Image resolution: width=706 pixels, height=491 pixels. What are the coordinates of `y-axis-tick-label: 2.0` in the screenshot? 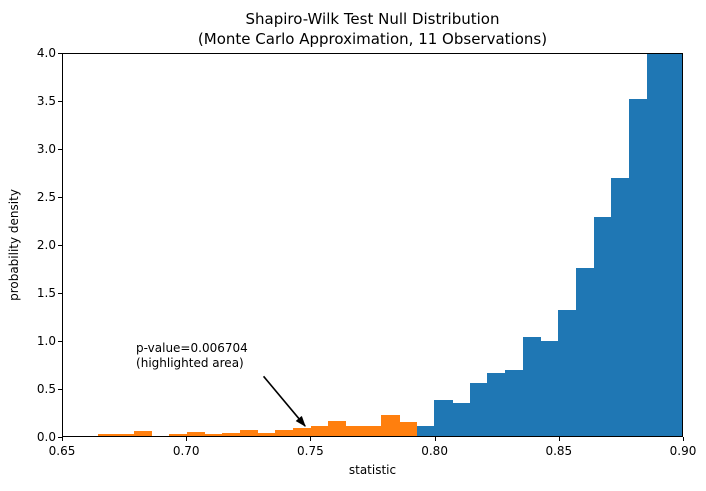 It's located at (46, 245).